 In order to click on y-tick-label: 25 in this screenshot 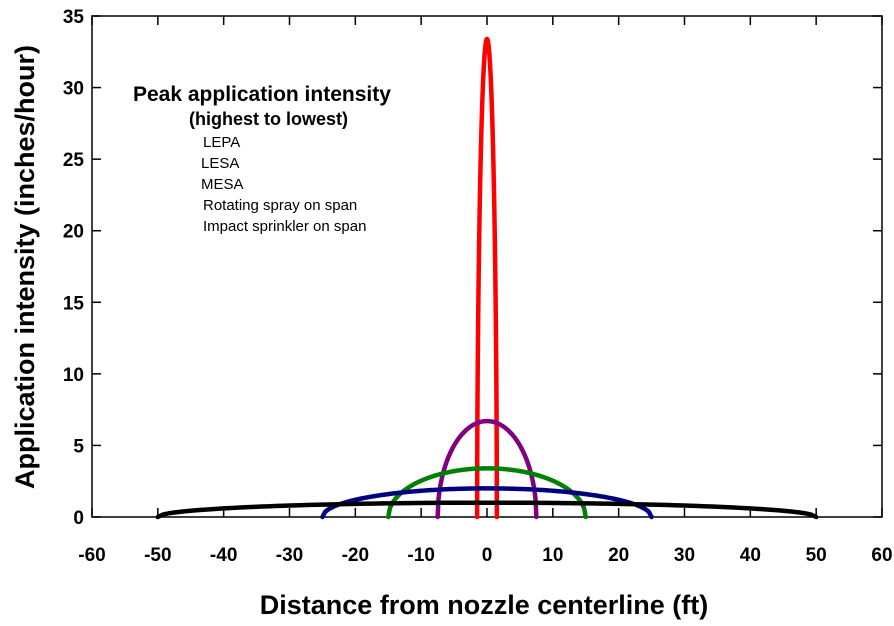, I will do `click(74, 160)`.